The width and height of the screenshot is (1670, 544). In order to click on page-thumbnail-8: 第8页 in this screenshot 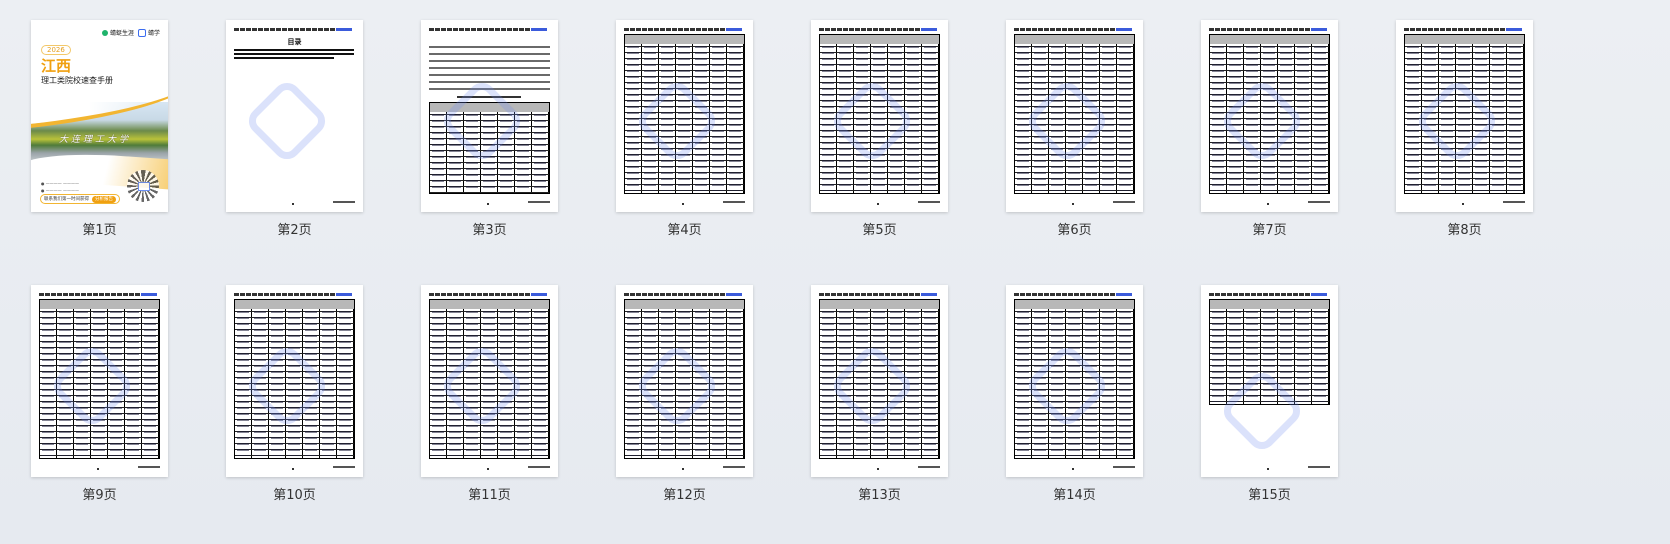, I will do `click(1464, 129)`.